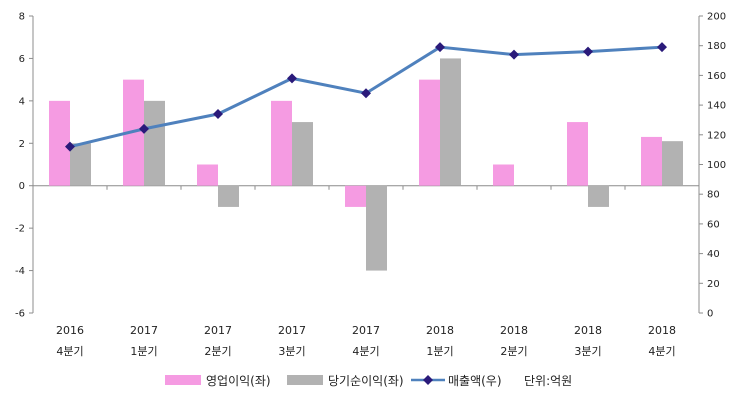 The height and width of the screenshot is (403, 743). Describe the element at coordinates (716, 46) in the screenshot. I see `right-axis-tick-label: 180` at that location.